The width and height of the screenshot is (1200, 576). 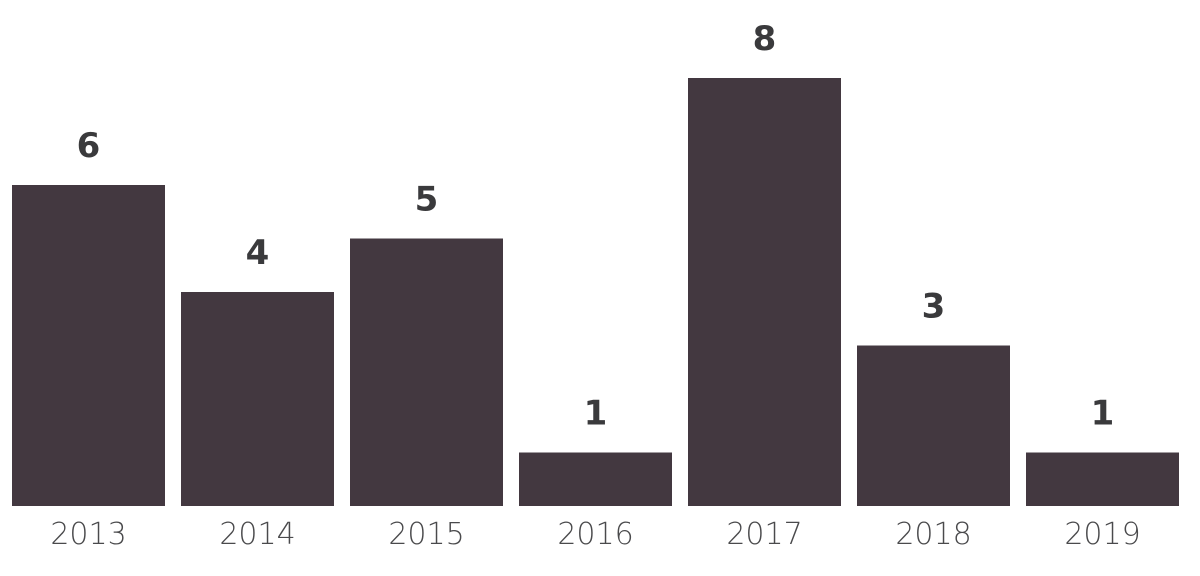 What do you see at coordinates (427, 200) in the screenshot?
I see `data-label-2015: 5` at bounding box center [427, 200].